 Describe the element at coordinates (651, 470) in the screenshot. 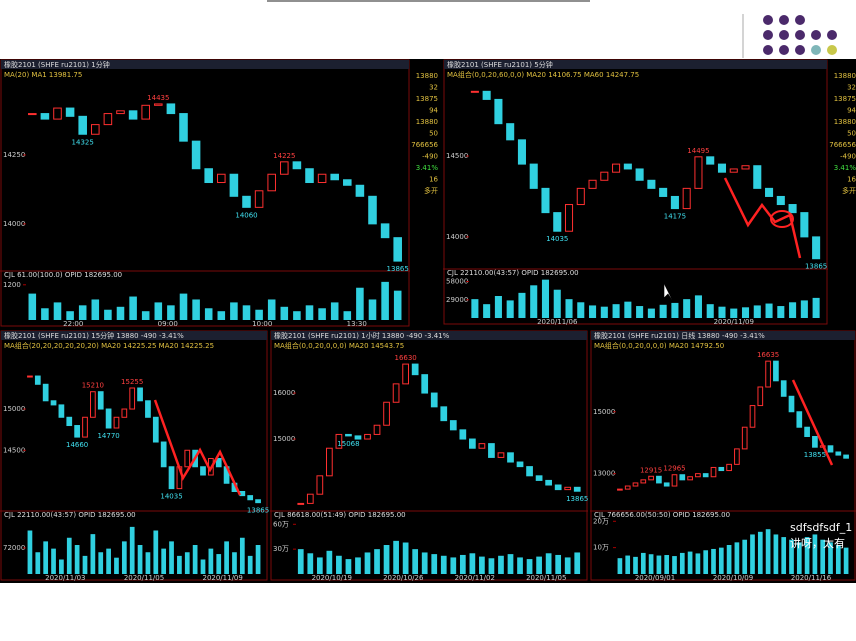

I see `price-annotation: 12915` at that location.